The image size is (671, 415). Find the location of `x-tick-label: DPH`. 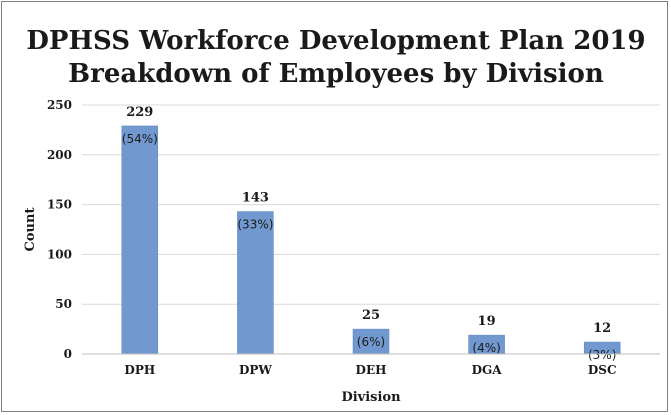

x-tick-label: DPH is located at coordinates (139, 370).